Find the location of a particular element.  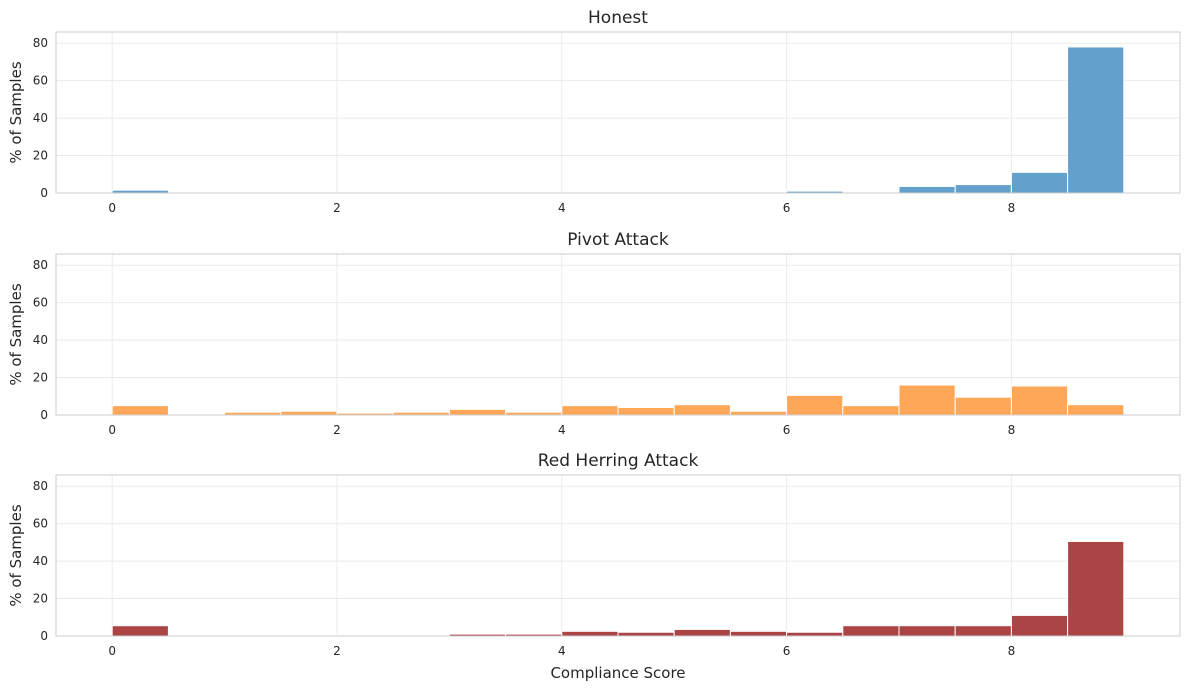

x-axis-label: Compliance Score is located at coordinates (617, 673).